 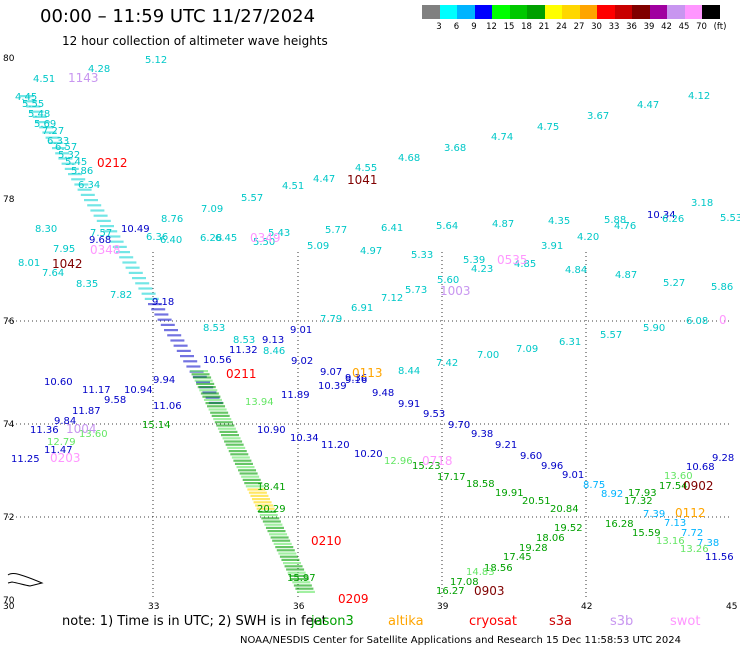 I want to click on pass-id-label: 0203, so click(x=65, y=458).